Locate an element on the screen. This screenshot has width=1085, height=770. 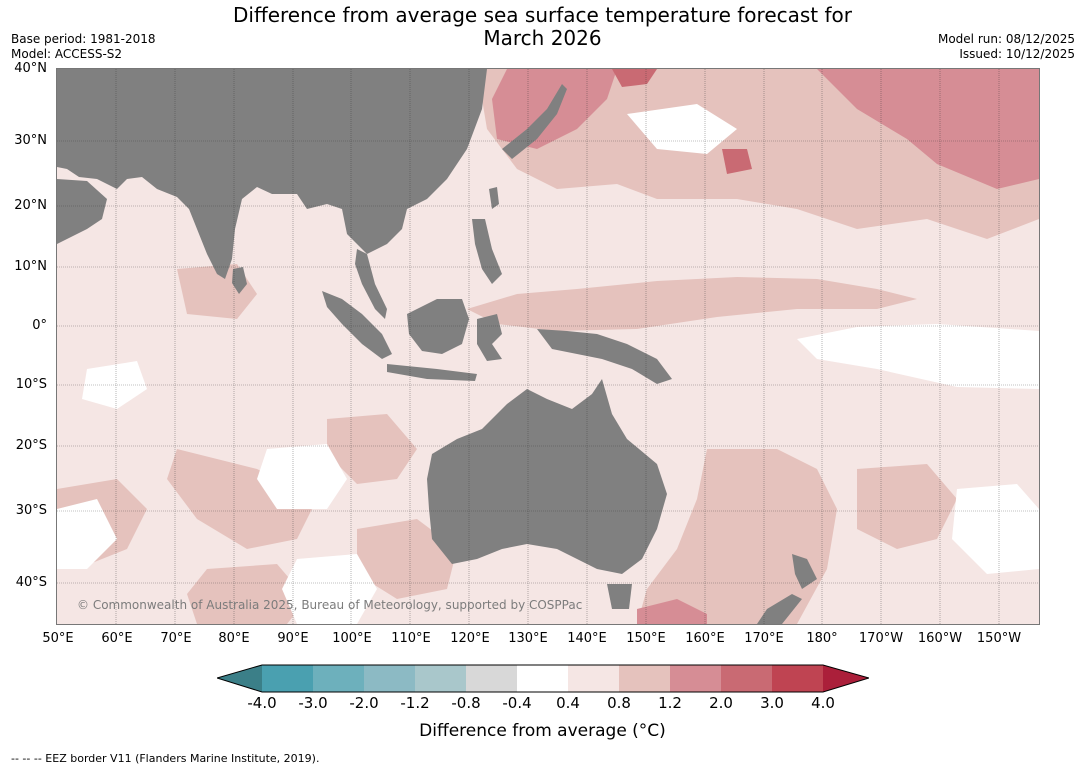
neutral-patch-equatorial-east is located at coordinates (918, 356).